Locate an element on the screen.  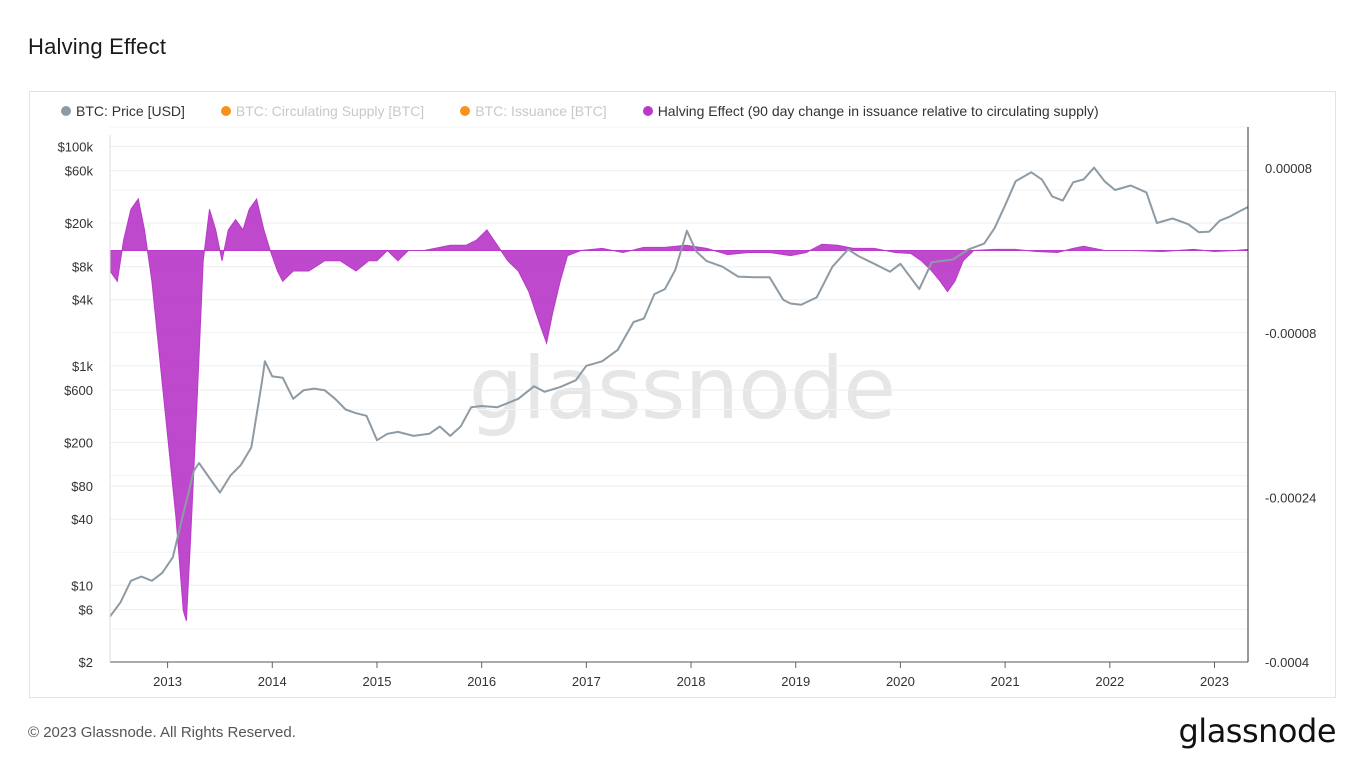
x-tick-label: 2018 is located at coordinates (691, 681).